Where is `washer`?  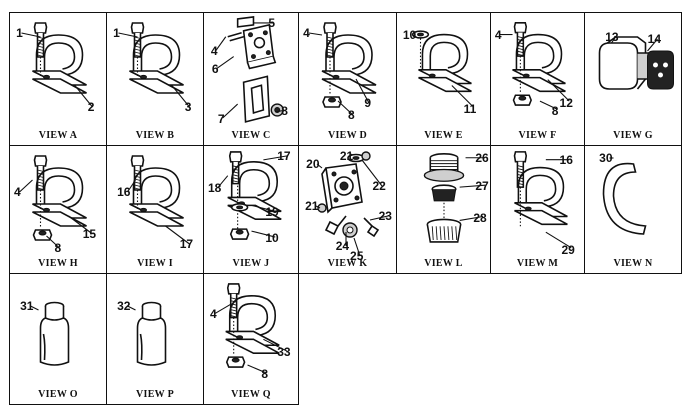 washer is located at coordinates (356, 158).